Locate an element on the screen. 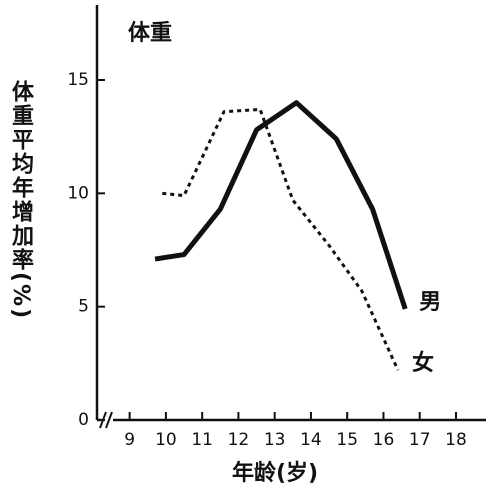 This screenshot has height=490, width=488. y-tick-label: 10 is located at coordinates (78, 193).